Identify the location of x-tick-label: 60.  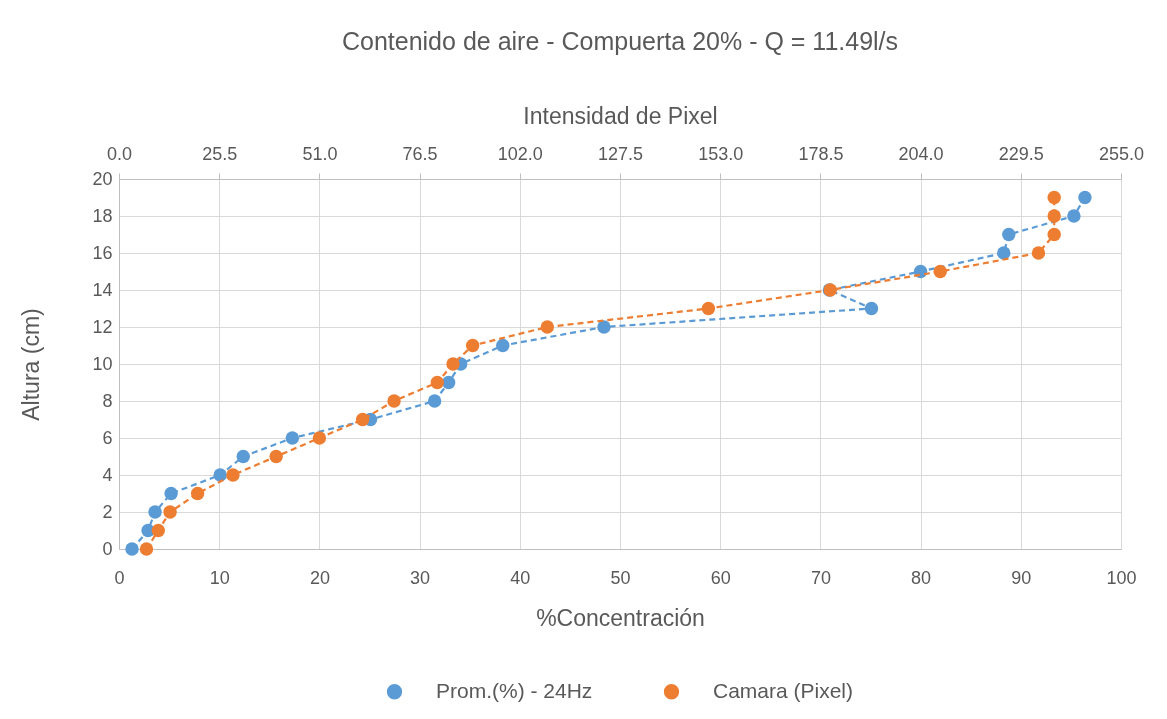
(720, 577).